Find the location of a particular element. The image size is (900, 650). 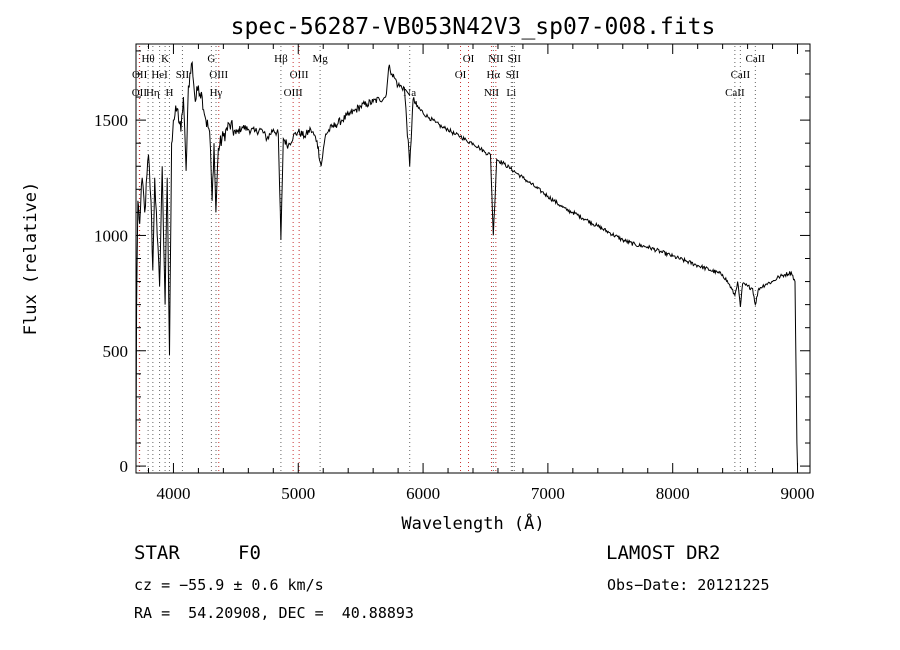

survey-label: LAMOST DR2 is located at coordinates (663, 553).